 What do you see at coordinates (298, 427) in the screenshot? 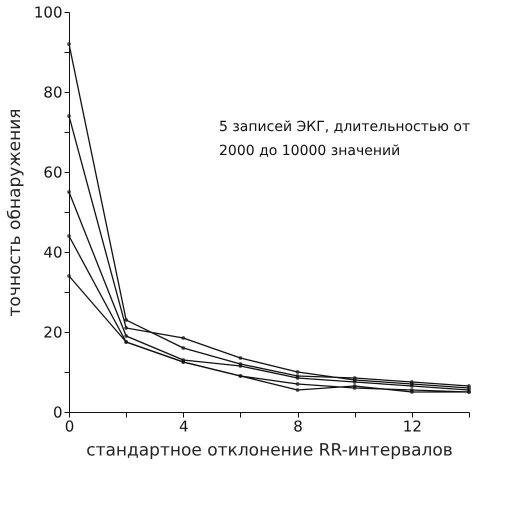
I see `x-tick-label: 8` at bounding box center [298, 427].